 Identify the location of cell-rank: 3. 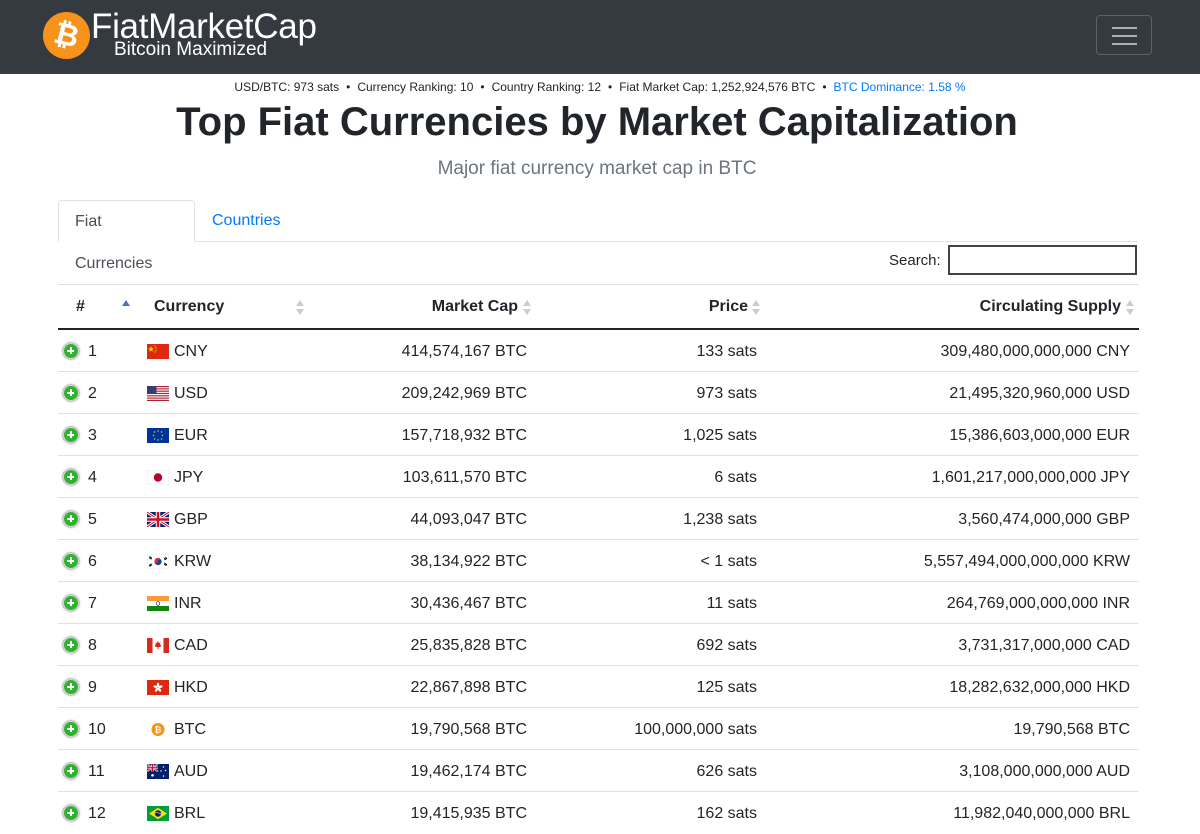
(92, 435).